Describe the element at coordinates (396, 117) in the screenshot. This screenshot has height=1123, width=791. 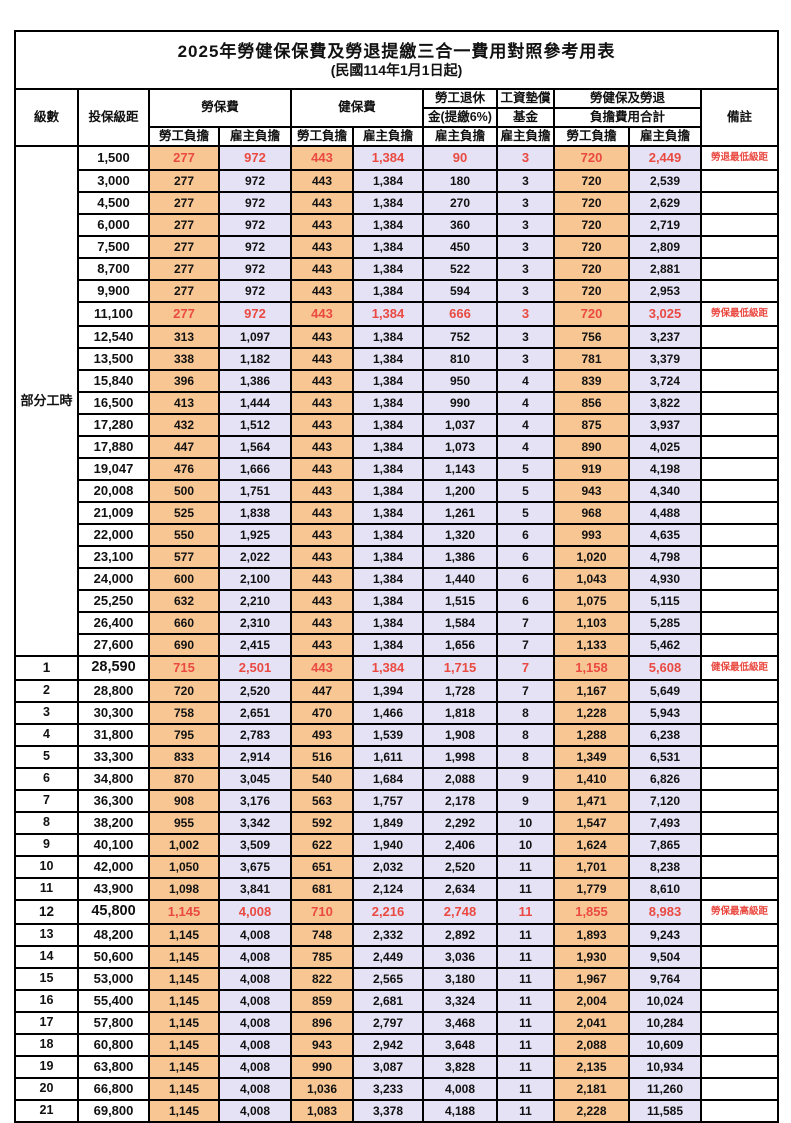
I see `header-row-2: 金(提繳6%) 基金 負擔費用合計` at that location.